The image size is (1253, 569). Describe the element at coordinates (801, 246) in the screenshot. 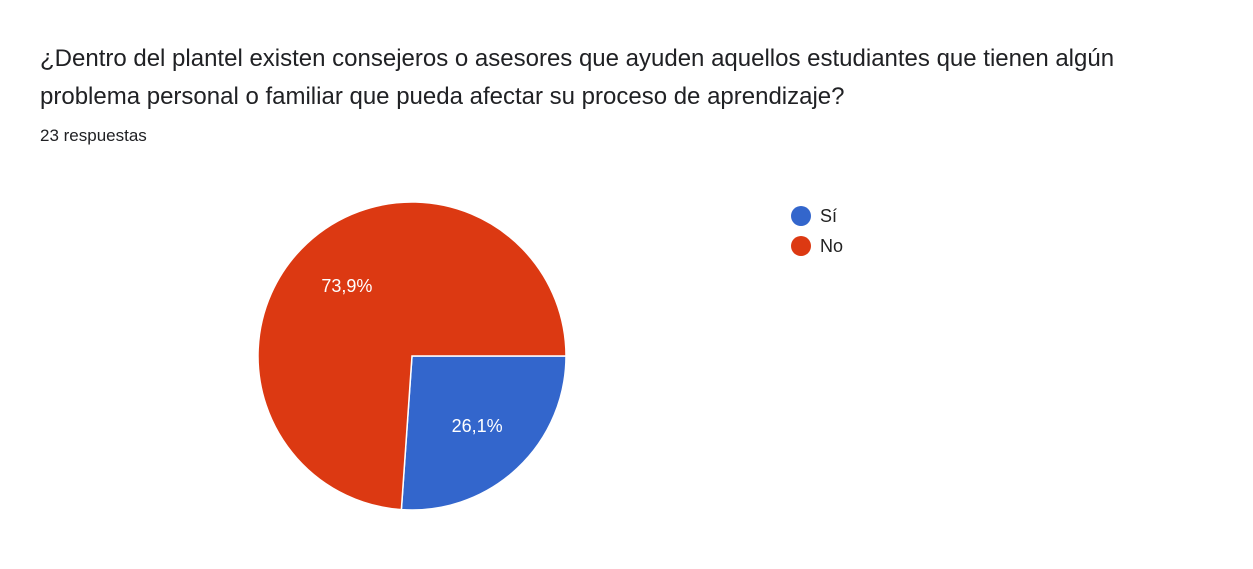

I see `legend-swatch-no` at that location.